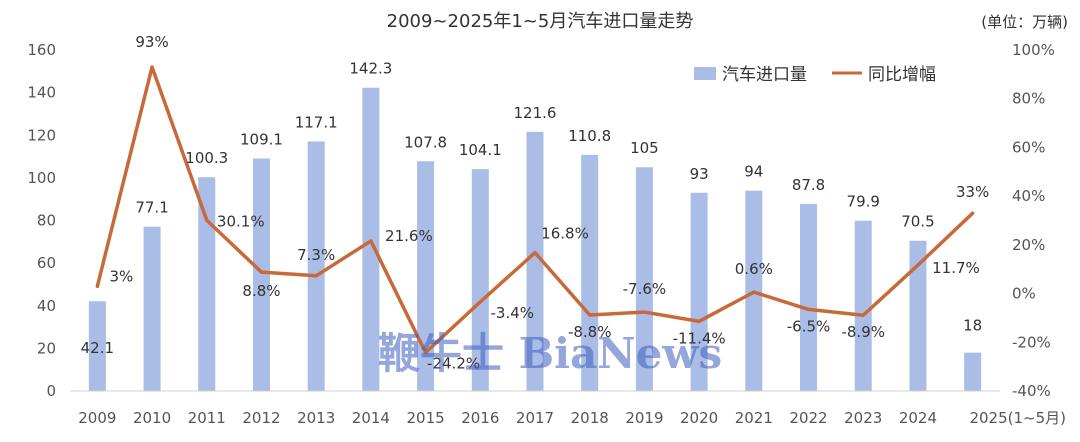 The height and width of the screenshot is (442, 1080). Describe the element at coordinates (918, 418) in the screenshot. I see `x-tick-label: 2024` at that location.